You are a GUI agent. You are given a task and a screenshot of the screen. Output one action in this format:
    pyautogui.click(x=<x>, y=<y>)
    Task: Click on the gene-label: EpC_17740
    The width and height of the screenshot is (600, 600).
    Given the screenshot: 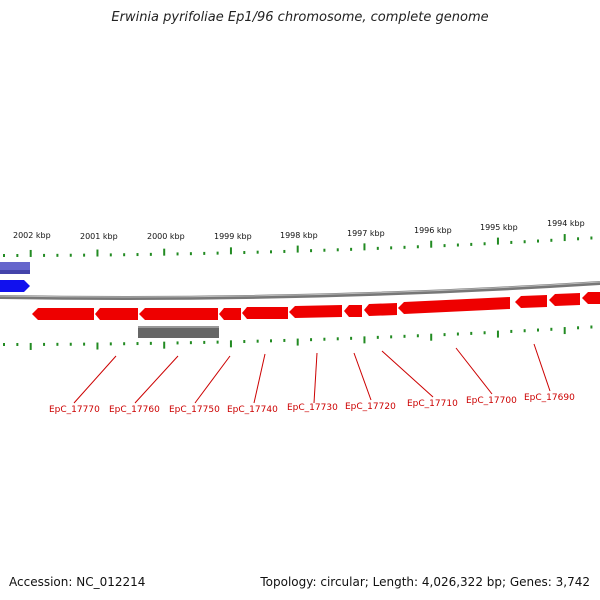 What is the action you would take?
    pyautogui.click(x=252, y=410)
    